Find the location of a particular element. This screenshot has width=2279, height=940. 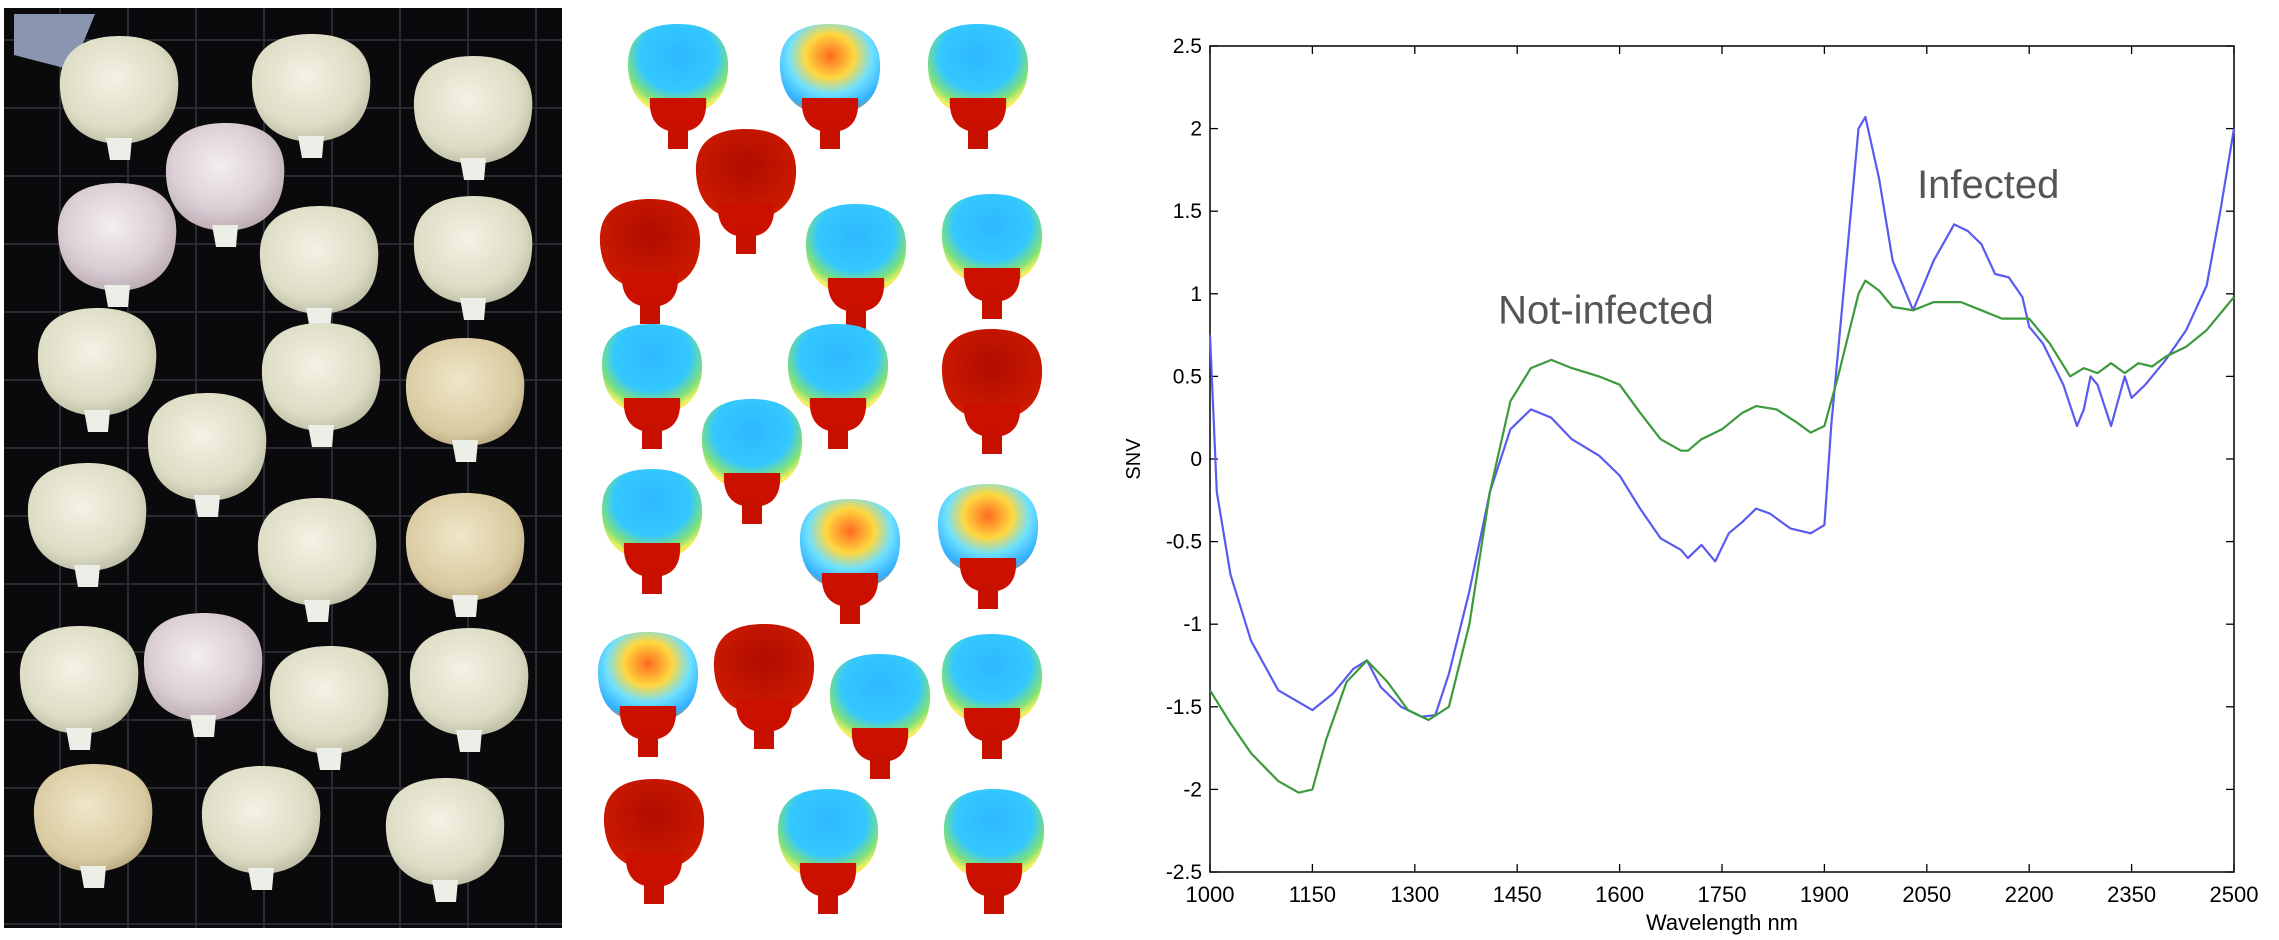

x-tick-label: 1600 is located at coordinates (1619, 894).